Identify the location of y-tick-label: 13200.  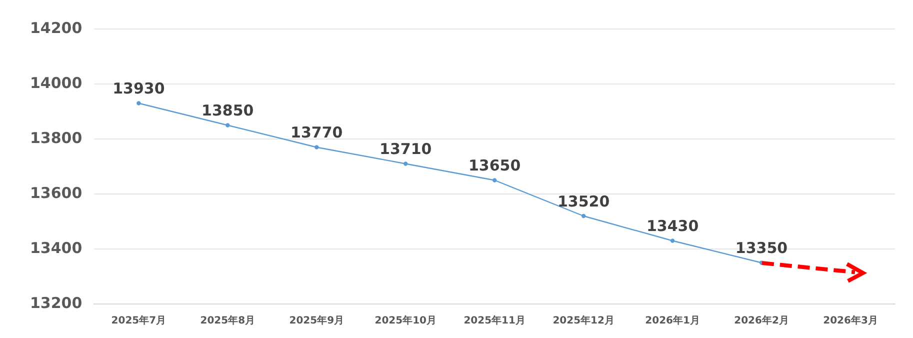
(56, 303).